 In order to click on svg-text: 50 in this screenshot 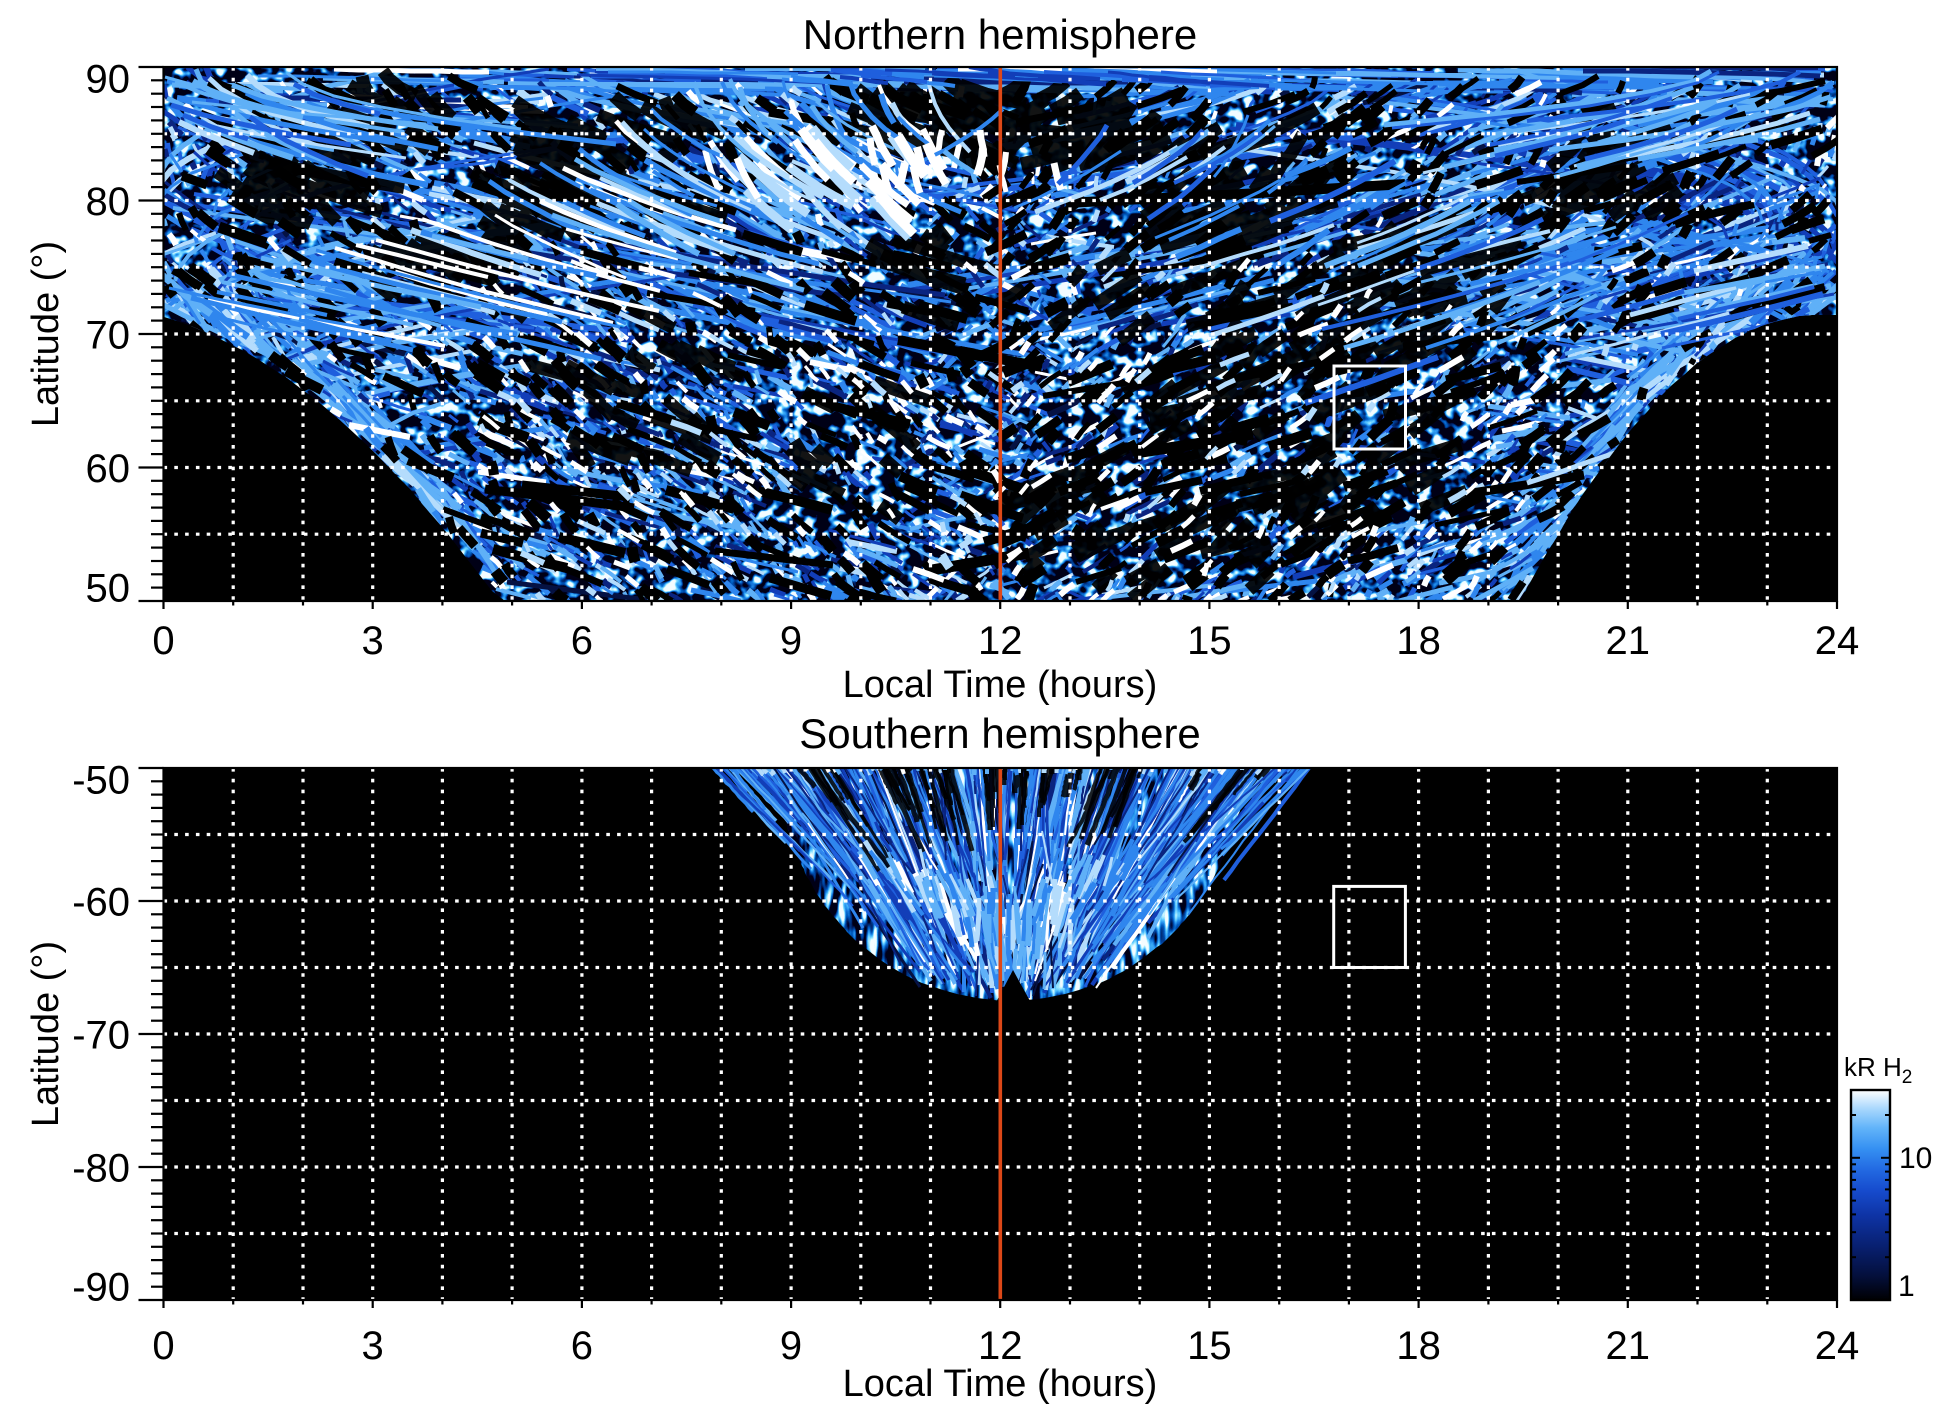, I will do `click(108, 589)`.